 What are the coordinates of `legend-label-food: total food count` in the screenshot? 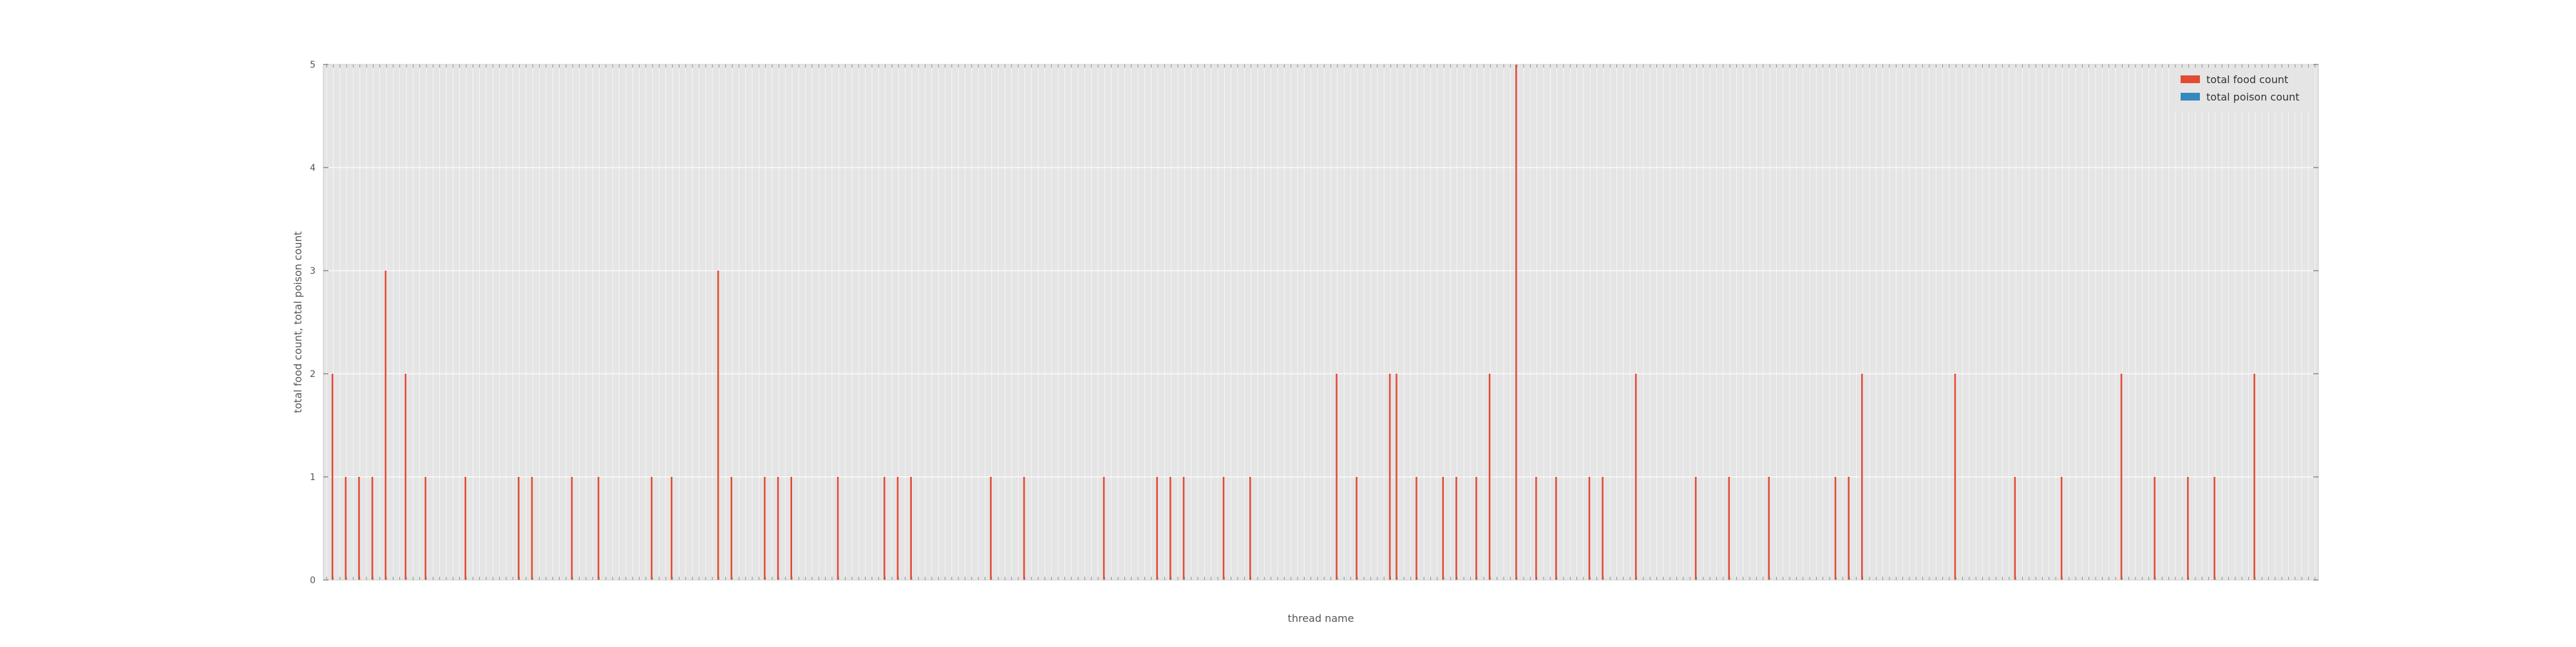 It's located at (2247, 79).